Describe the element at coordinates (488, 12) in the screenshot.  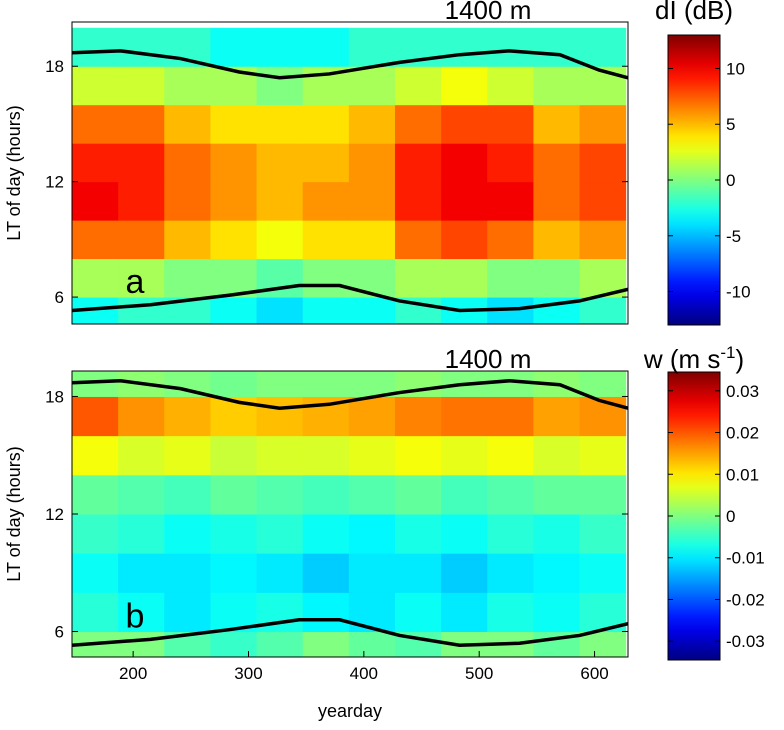
I see `panel-title: 1400 m` at that location.